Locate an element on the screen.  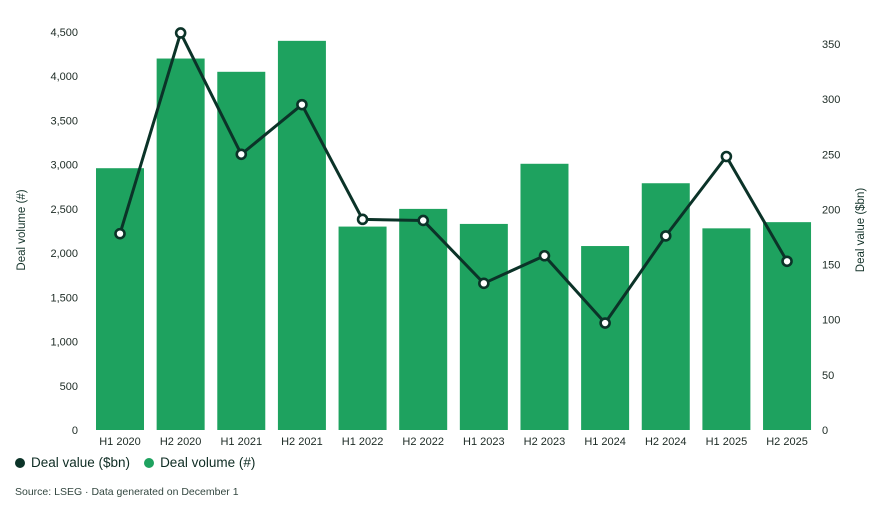
right-axis-title: Deal value ($bn) is located at coordinates (861, 230).